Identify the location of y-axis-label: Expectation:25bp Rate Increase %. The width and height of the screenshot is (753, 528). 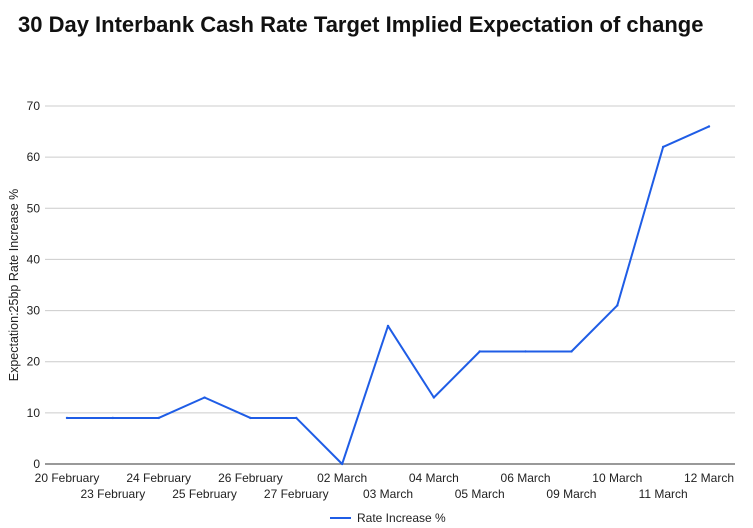
(14, 285).